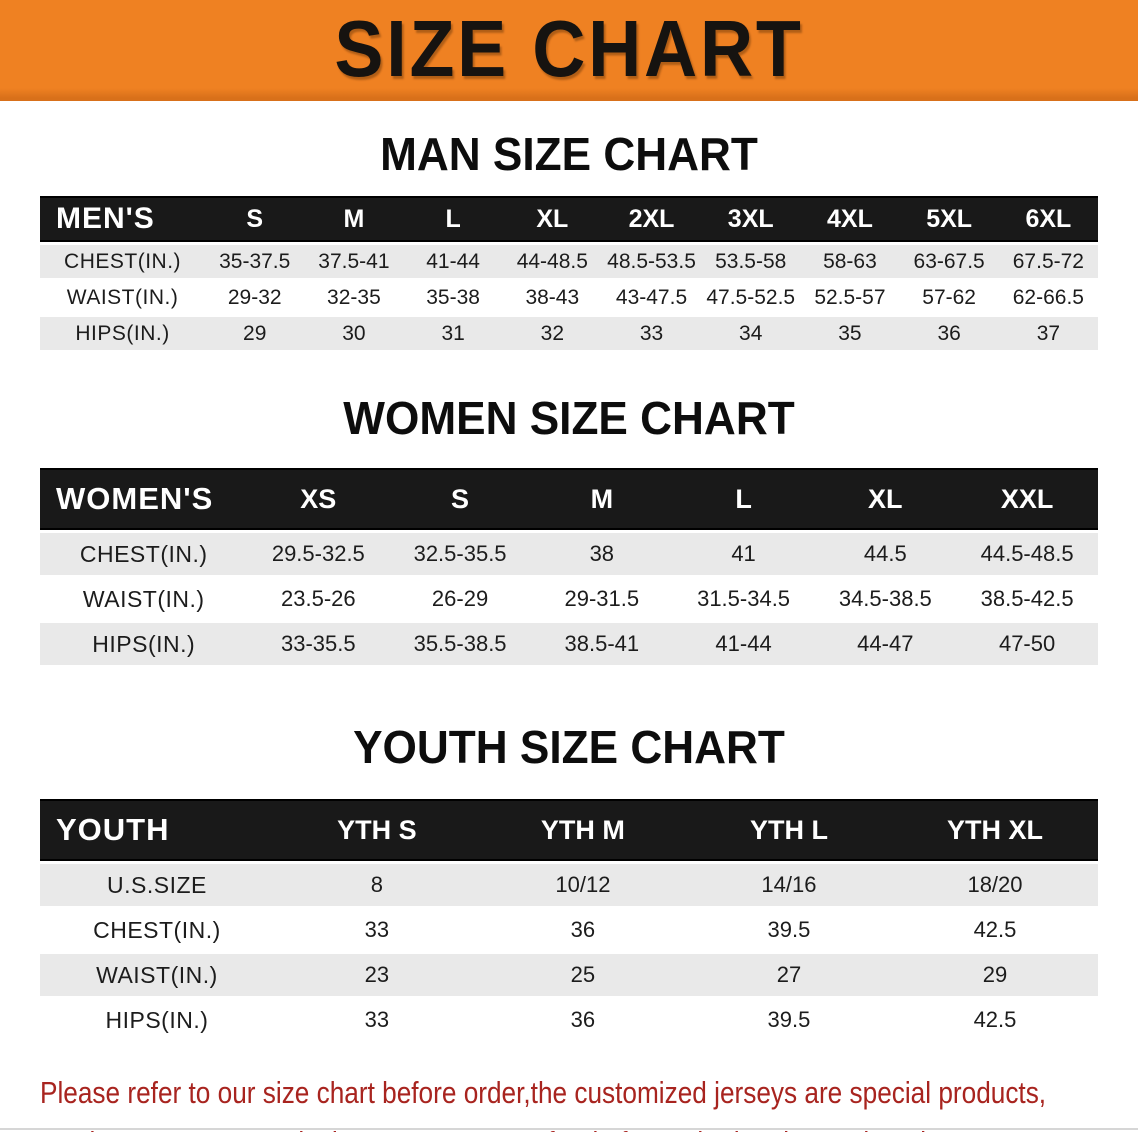  Describe the element at coordinates (788, 975) in the screenshot. I see `size-cell: 27` at that location.